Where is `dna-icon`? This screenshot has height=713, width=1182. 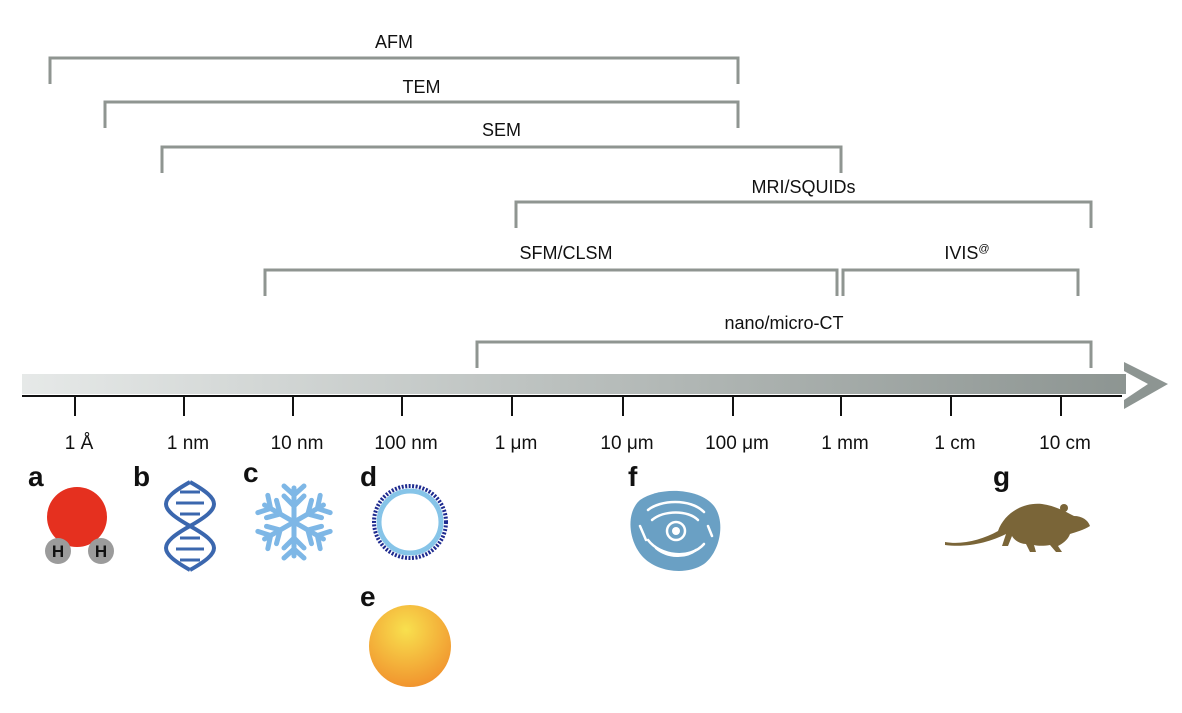 dna-icon is located at coordinates (190, 526).